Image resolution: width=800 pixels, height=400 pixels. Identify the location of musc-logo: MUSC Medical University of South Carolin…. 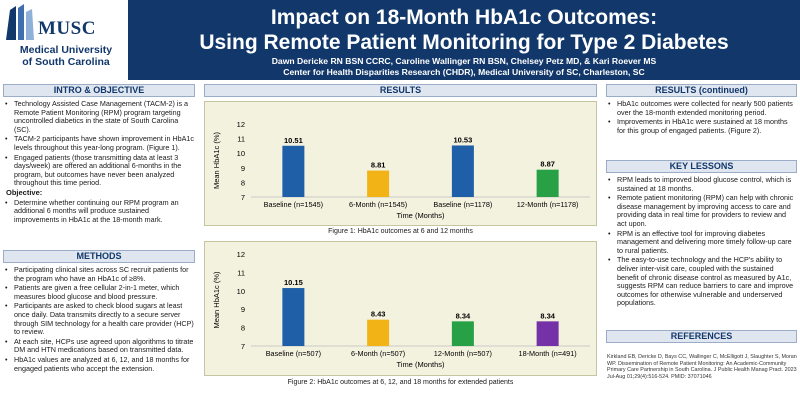
(64, 40).